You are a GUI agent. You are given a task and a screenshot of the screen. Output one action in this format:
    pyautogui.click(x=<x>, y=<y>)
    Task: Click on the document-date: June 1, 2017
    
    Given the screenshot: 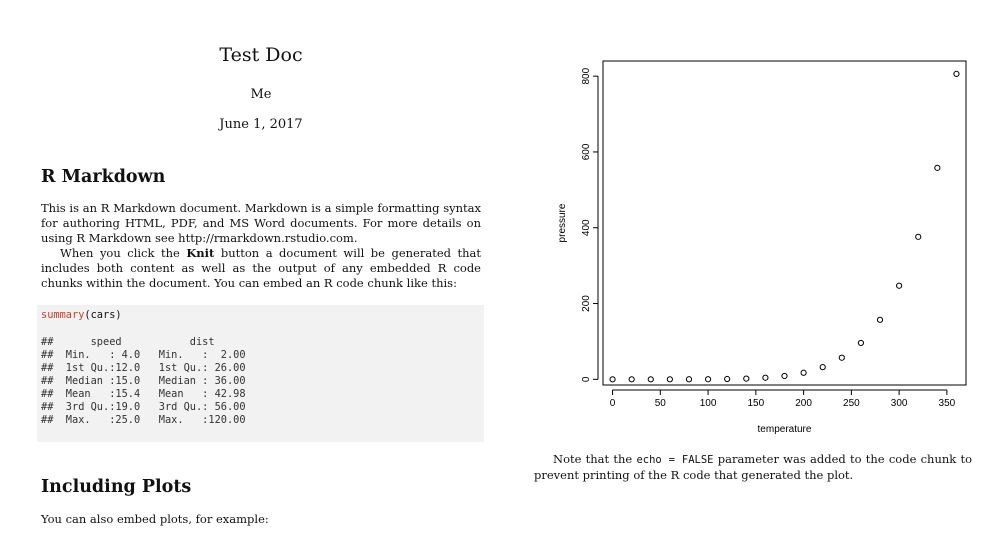 What is the action you would take?
    pyautogui.click(x=261, y=124)
    